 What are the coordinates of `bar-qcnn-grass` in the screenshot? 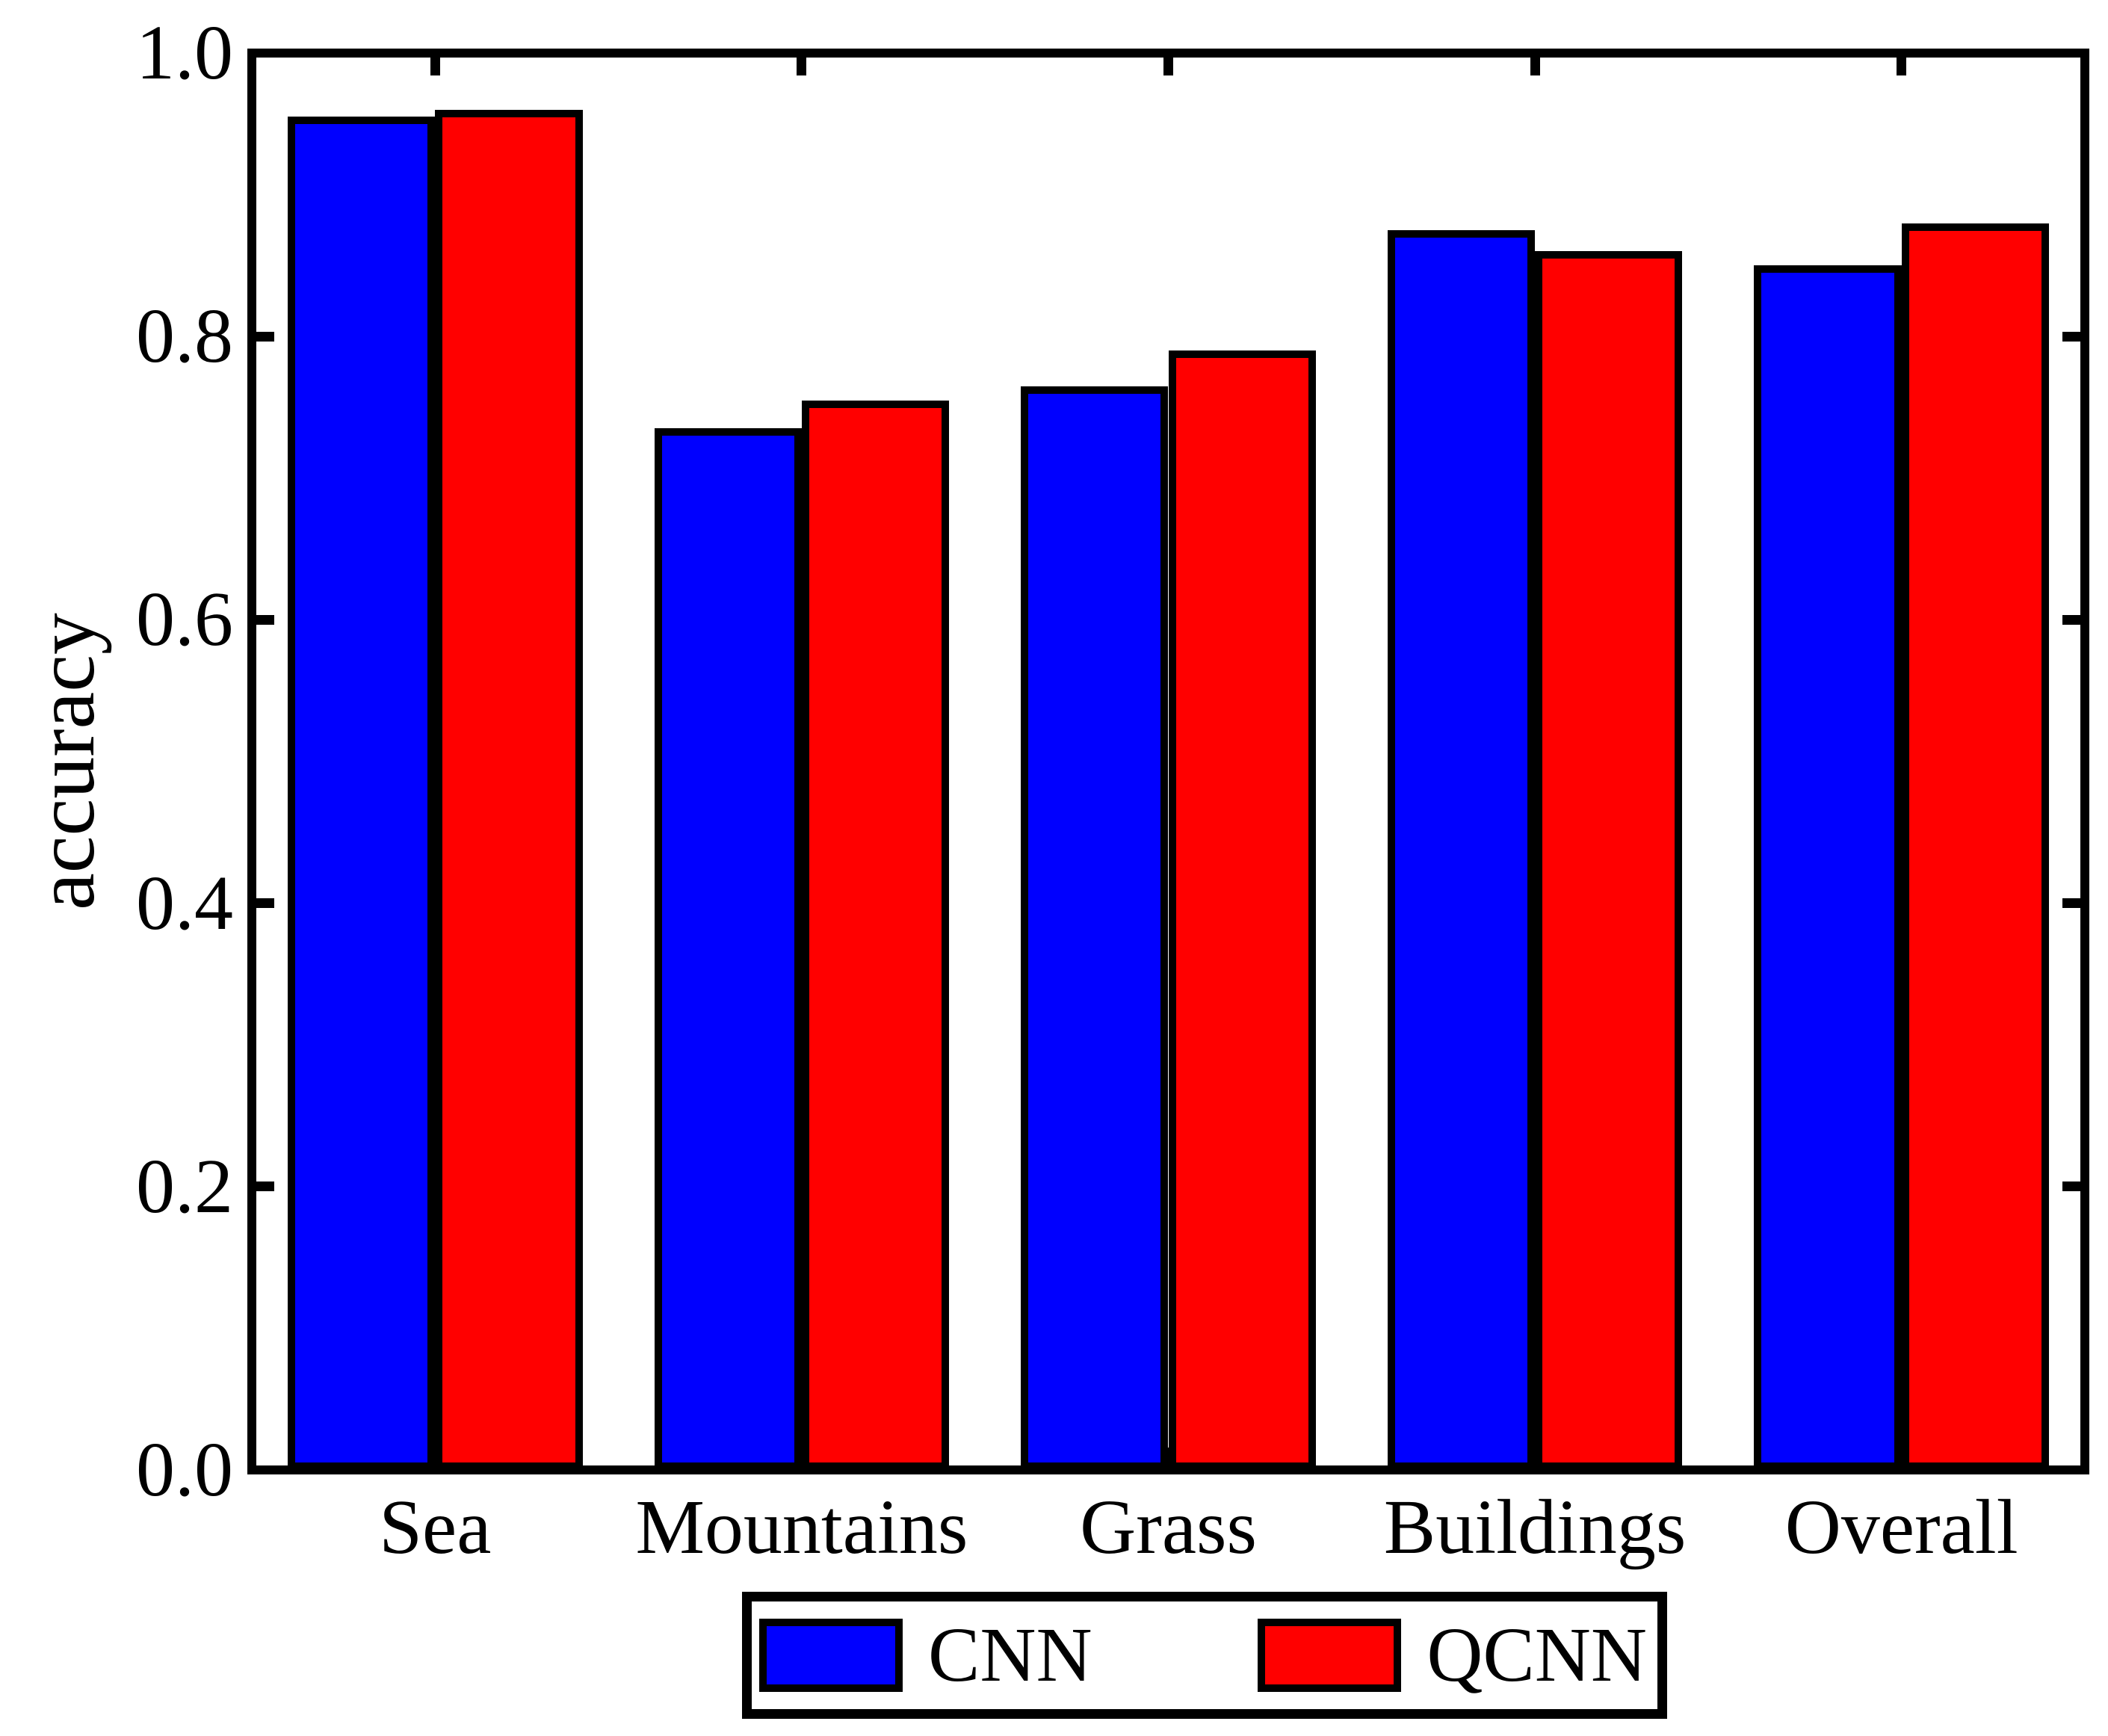 It's located at (1242, 910).